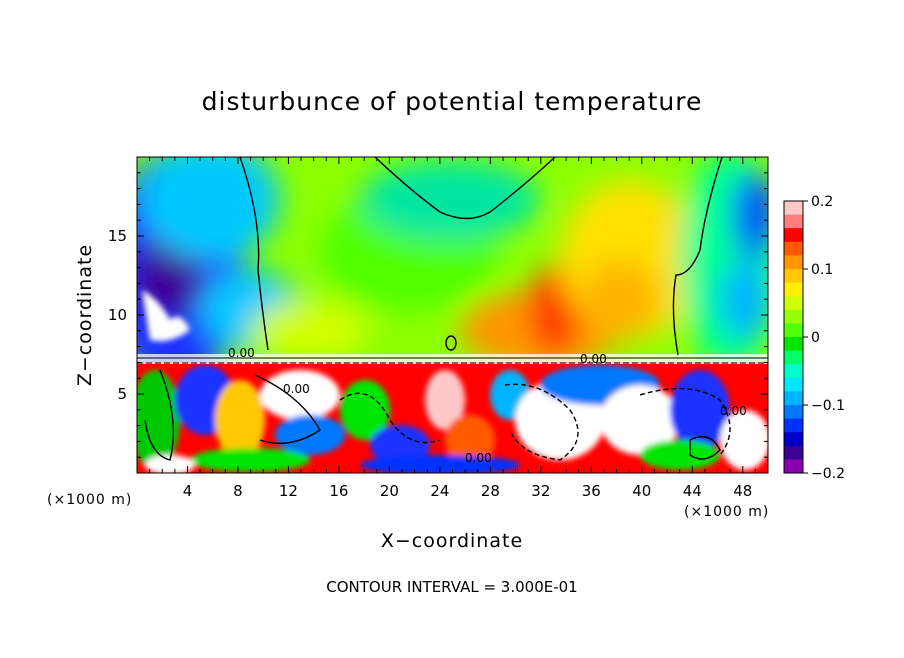  What do you see at coordinates (338, 491) in the screenshot?
I see `x-tick-label: 16` at bounding box center [338, 491].